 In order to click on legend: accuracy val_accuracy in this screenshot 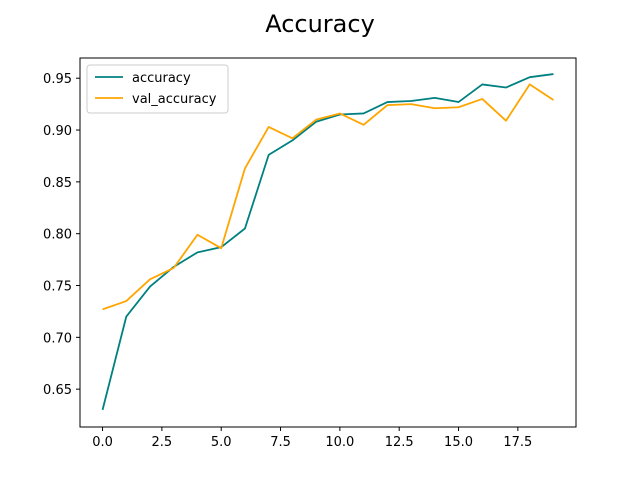, I will do `click(157, 89)`.